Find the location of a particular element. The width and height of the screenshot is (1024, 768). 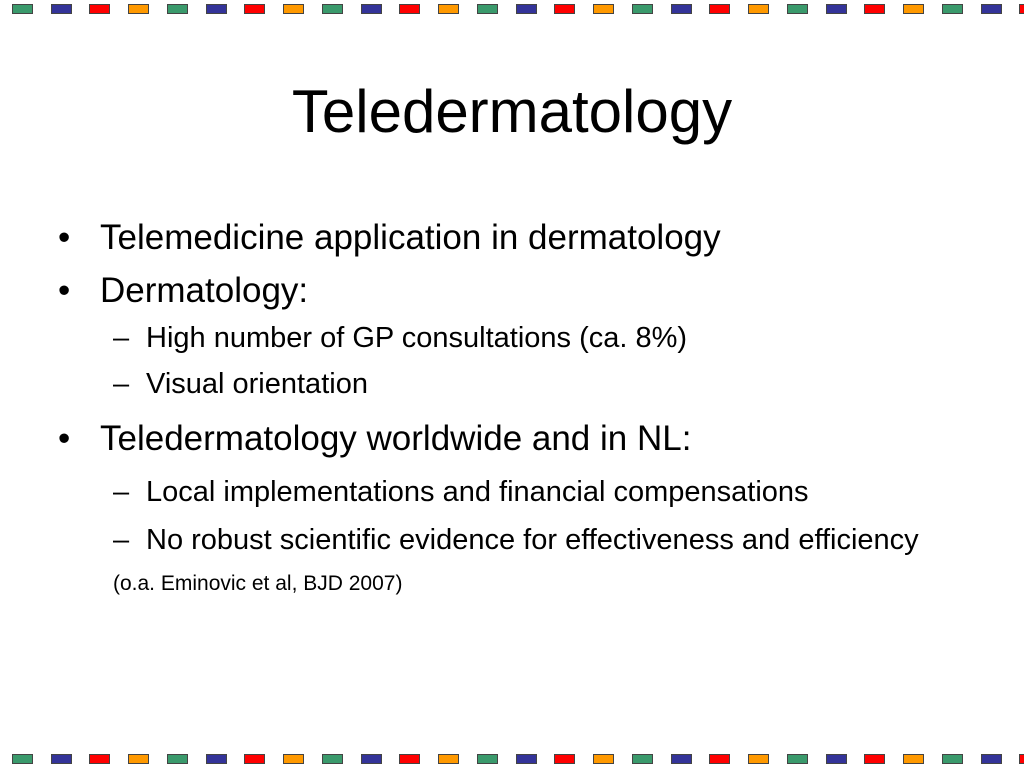

bullet-text: Dermatology: is located at coordinates (204, 290).